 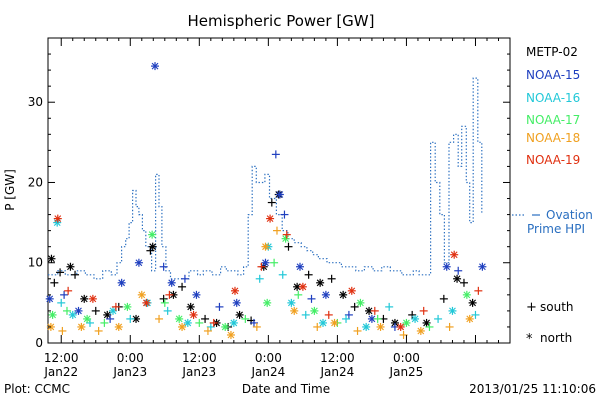 What do you see at coordinates (556, 229) in the screenshot?
I see `legend-ovation-label-line2: Prime HPI` at bounding box center [556, 229].